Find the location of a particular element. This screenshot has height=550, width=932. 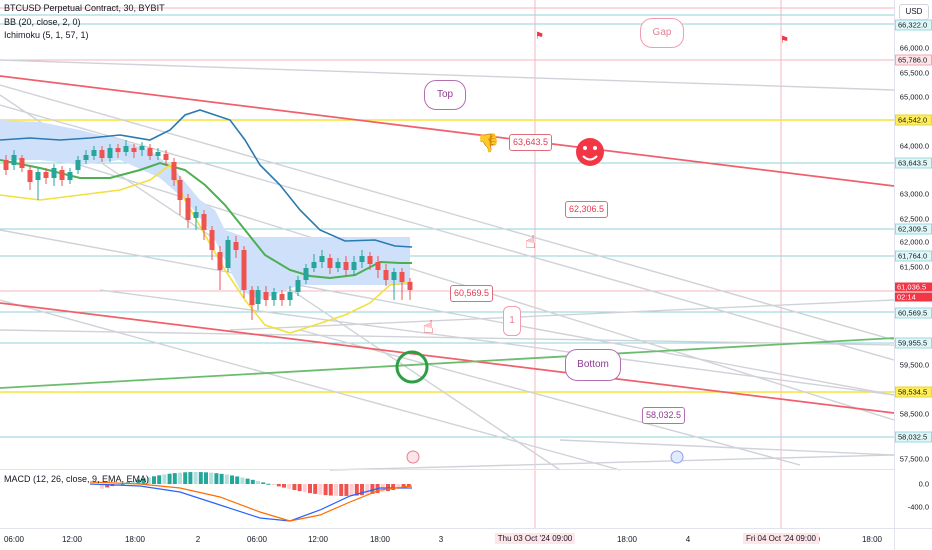

price-tick-label: 58,500.0 is located at coordinates (914, 414).